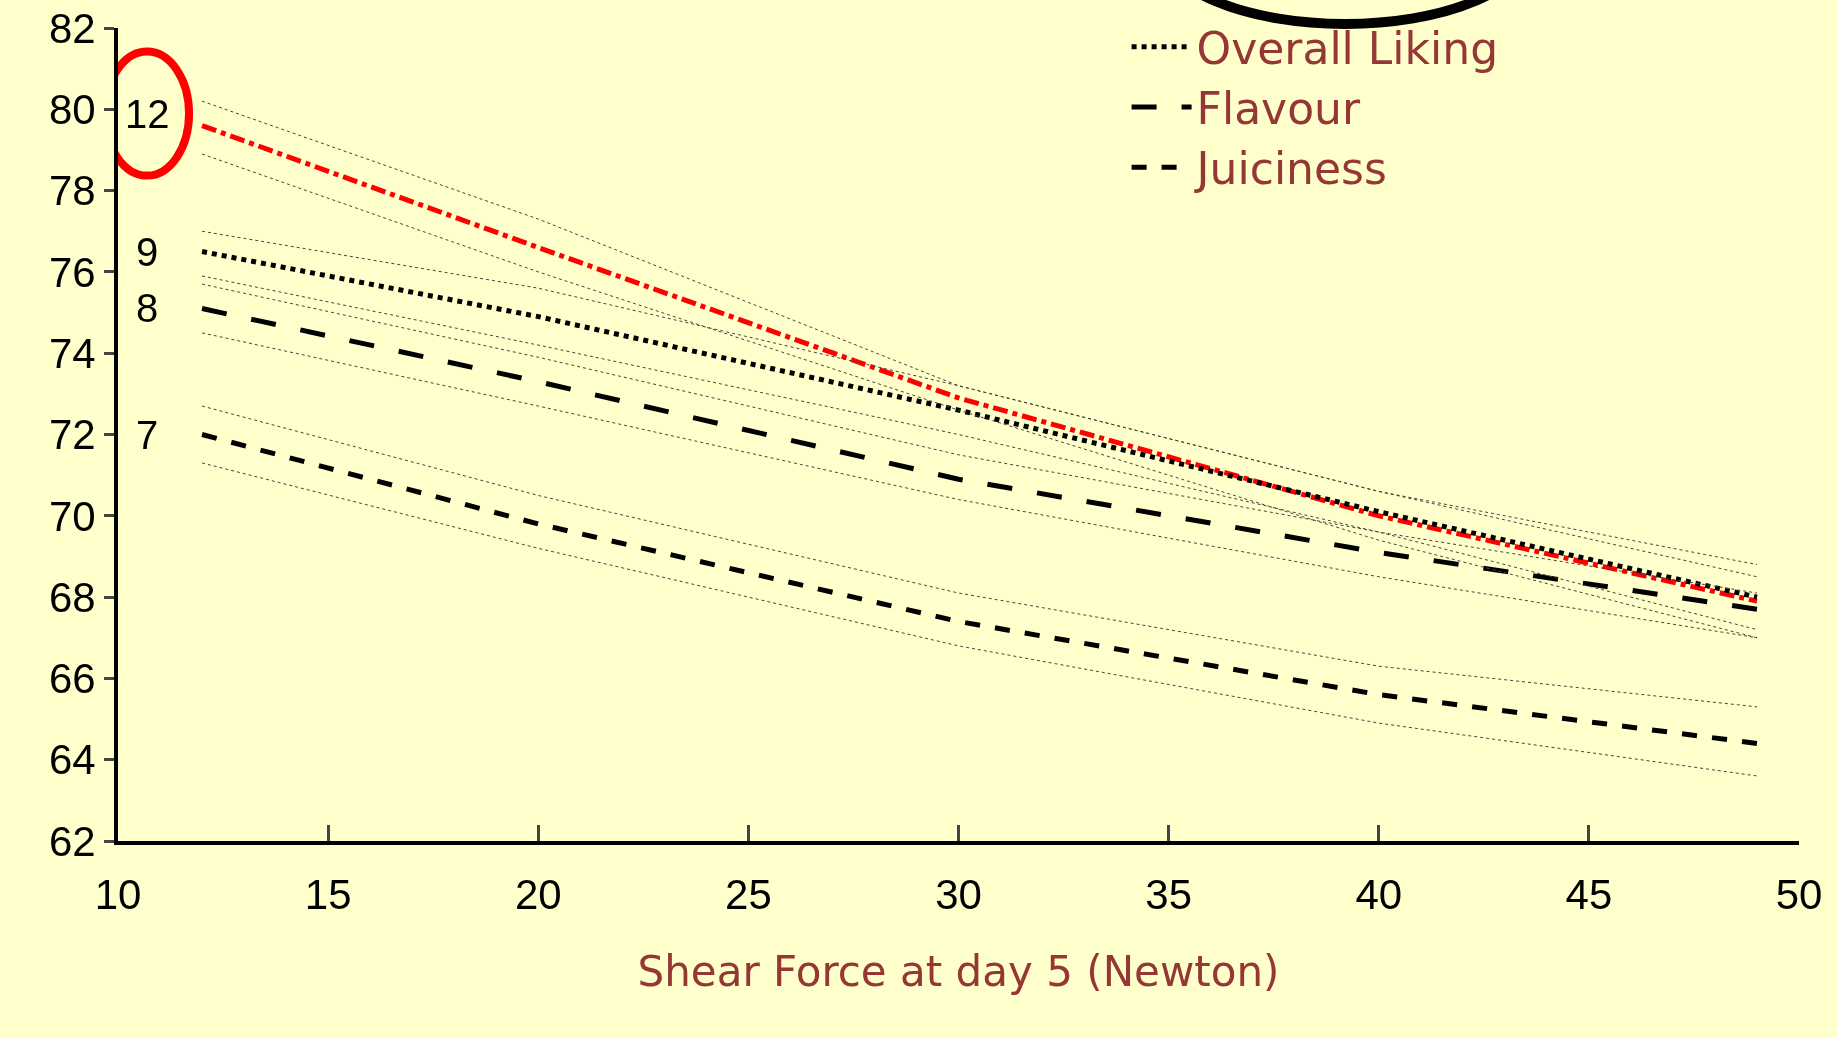 The height and width of the screenshot is (1038, 1837). Describe the element at coordinates (72, 28) in the screenshot. I see `y-tick-label: 82` at that location.